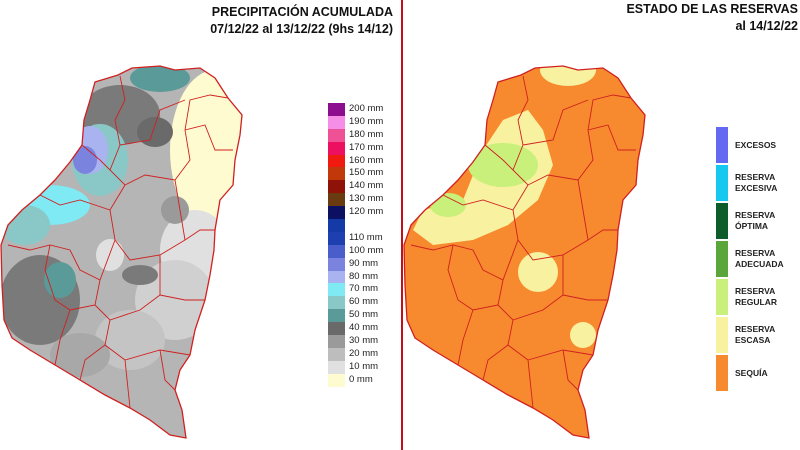 This screenshot has height=450, width=800. I want to click on precip-legend-row: 160 mm, so click(356, 161).